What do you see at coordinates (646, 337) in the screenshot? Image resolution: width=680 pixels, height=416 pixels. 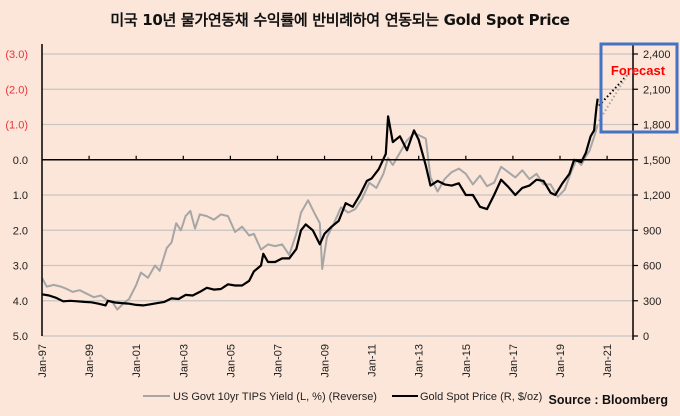 I see `right-tick-label: 0` at bounding box center [646, 337].